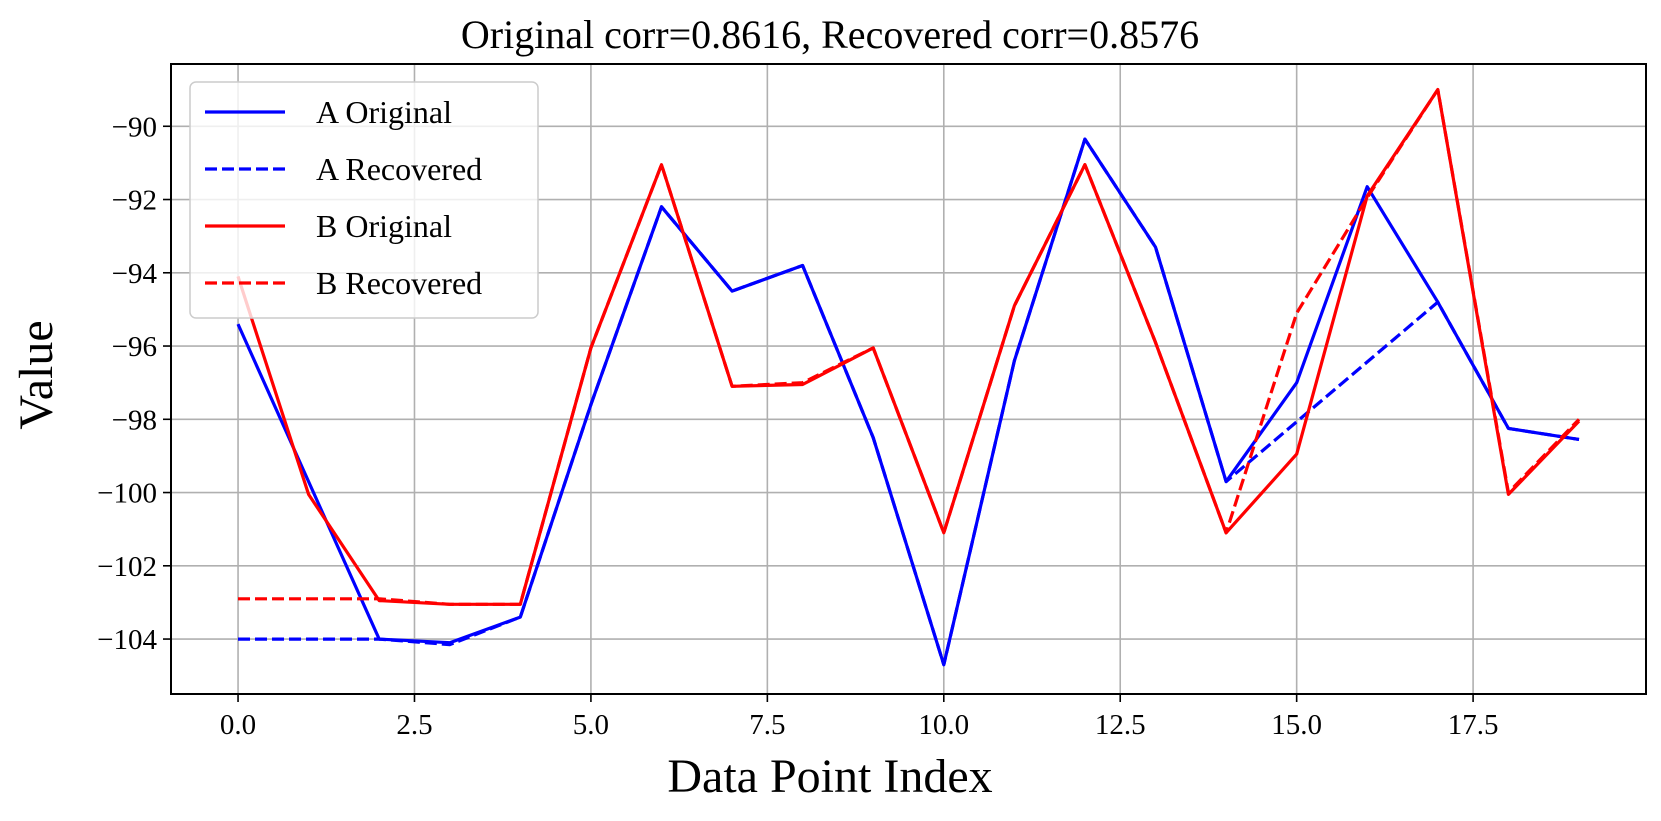 The width and height of the screenshot is (1661, 821). Describe the element at coordinates (384, 226) in the screenshot. I see `legend-label: B Original` at that location.